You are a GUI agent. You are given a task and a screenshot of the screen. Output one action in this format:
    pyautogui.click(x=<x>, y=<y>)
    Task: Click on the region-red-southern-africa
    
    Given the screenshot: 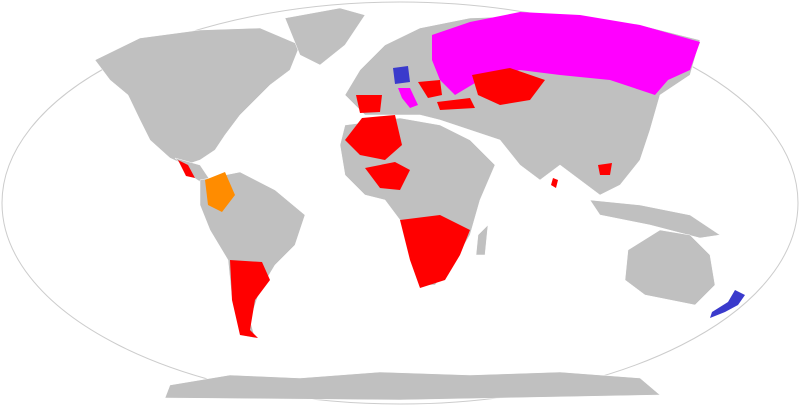 What is the action you would take?
    pyautogui.click(x=435, y=251)
    